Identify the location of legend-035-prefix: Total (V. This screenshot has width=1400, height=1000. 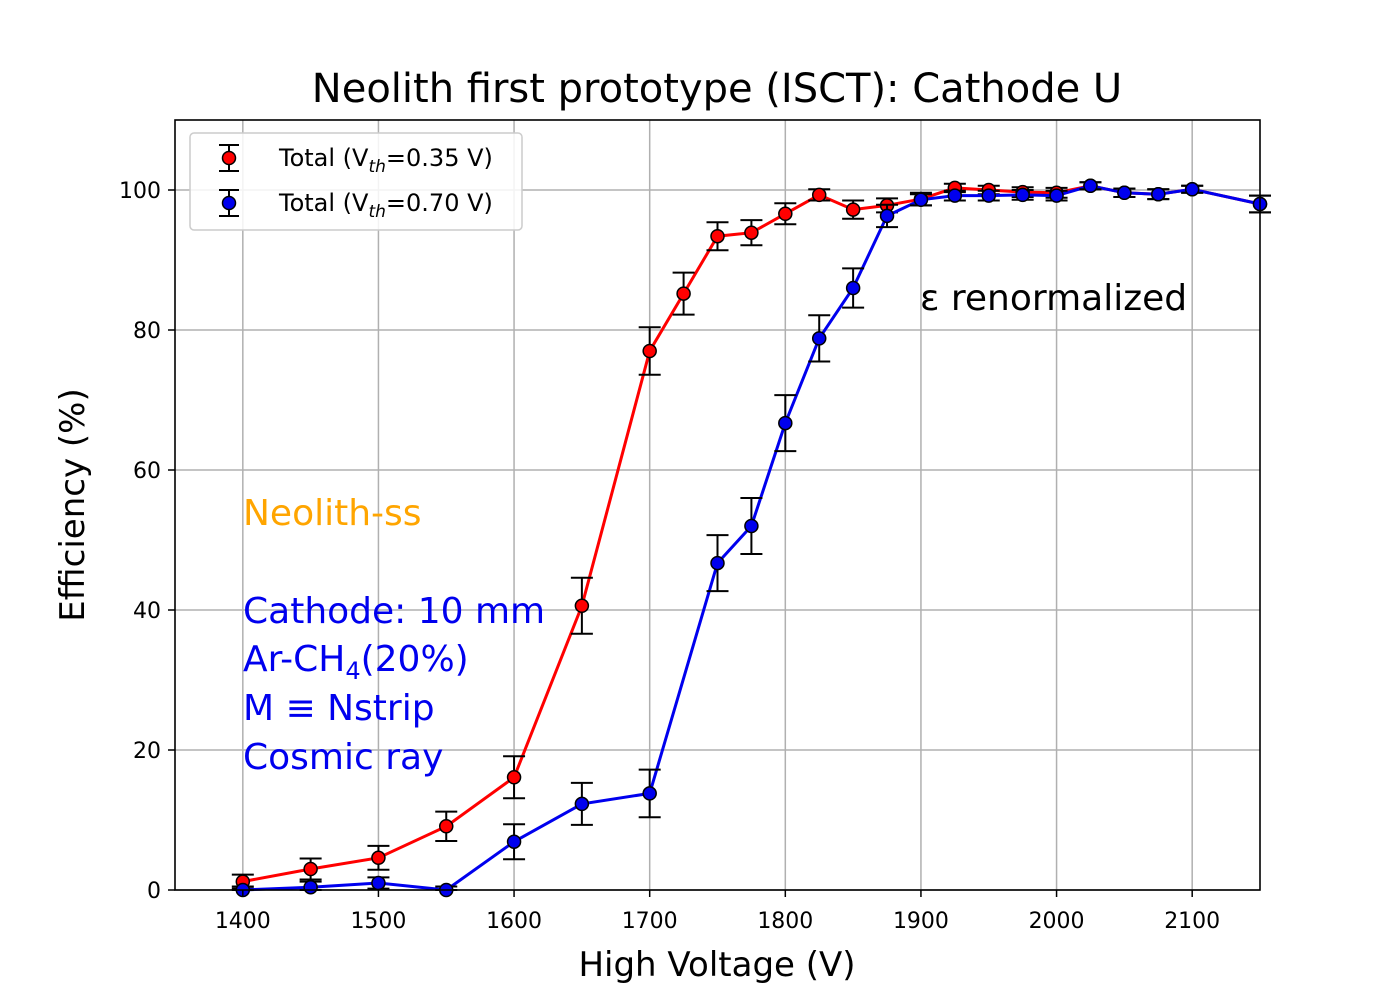
(323, 158).